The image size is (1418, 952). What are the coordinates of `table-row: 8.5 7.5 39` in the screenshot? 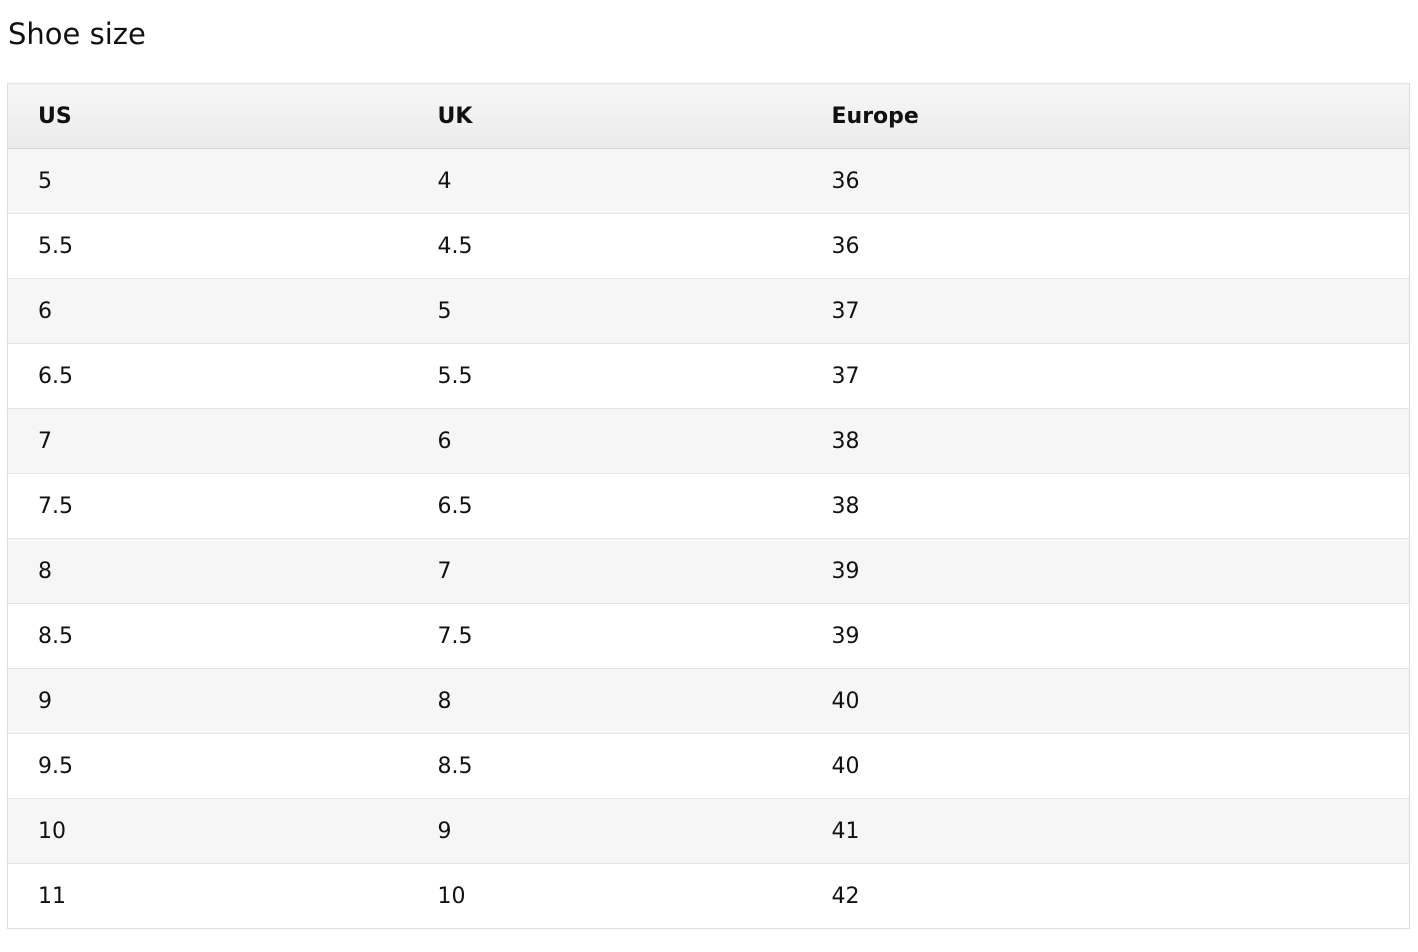 It's located at (708, 636).